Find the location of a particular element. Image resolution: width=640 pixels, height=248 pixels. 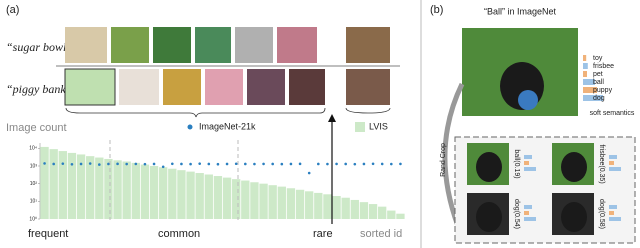

panel-title: “Ball” in ImageNet is located at coordinates (520, 11).